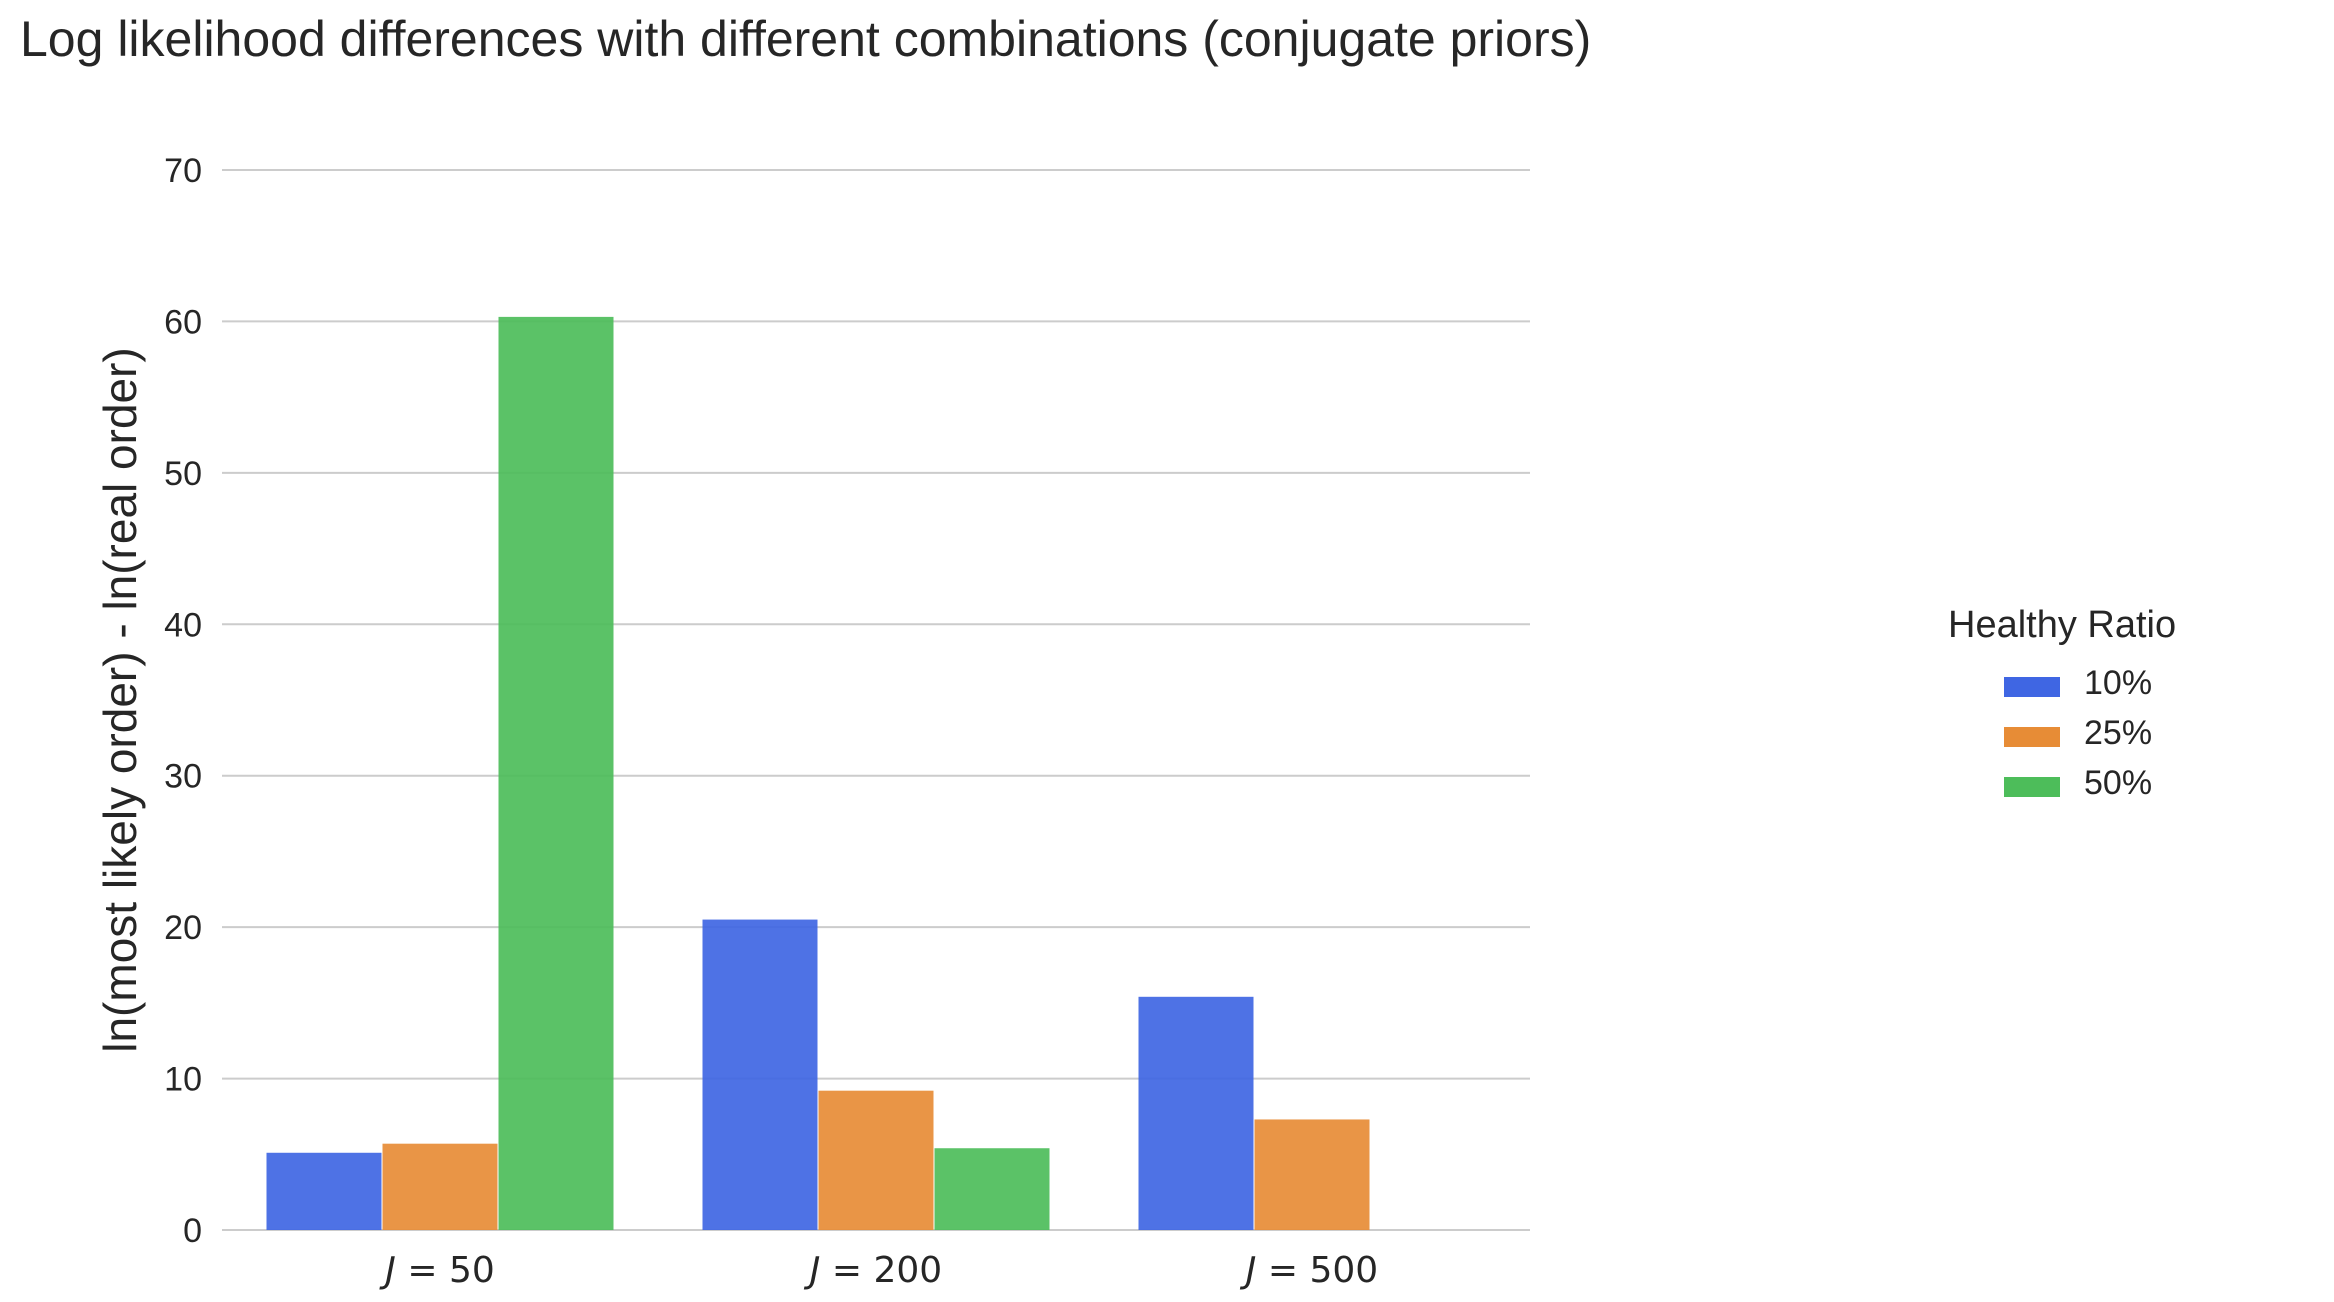  Describe the element at coordinates (2118, 733) in the screenshot. I see `legend-label: 25%` at that location.